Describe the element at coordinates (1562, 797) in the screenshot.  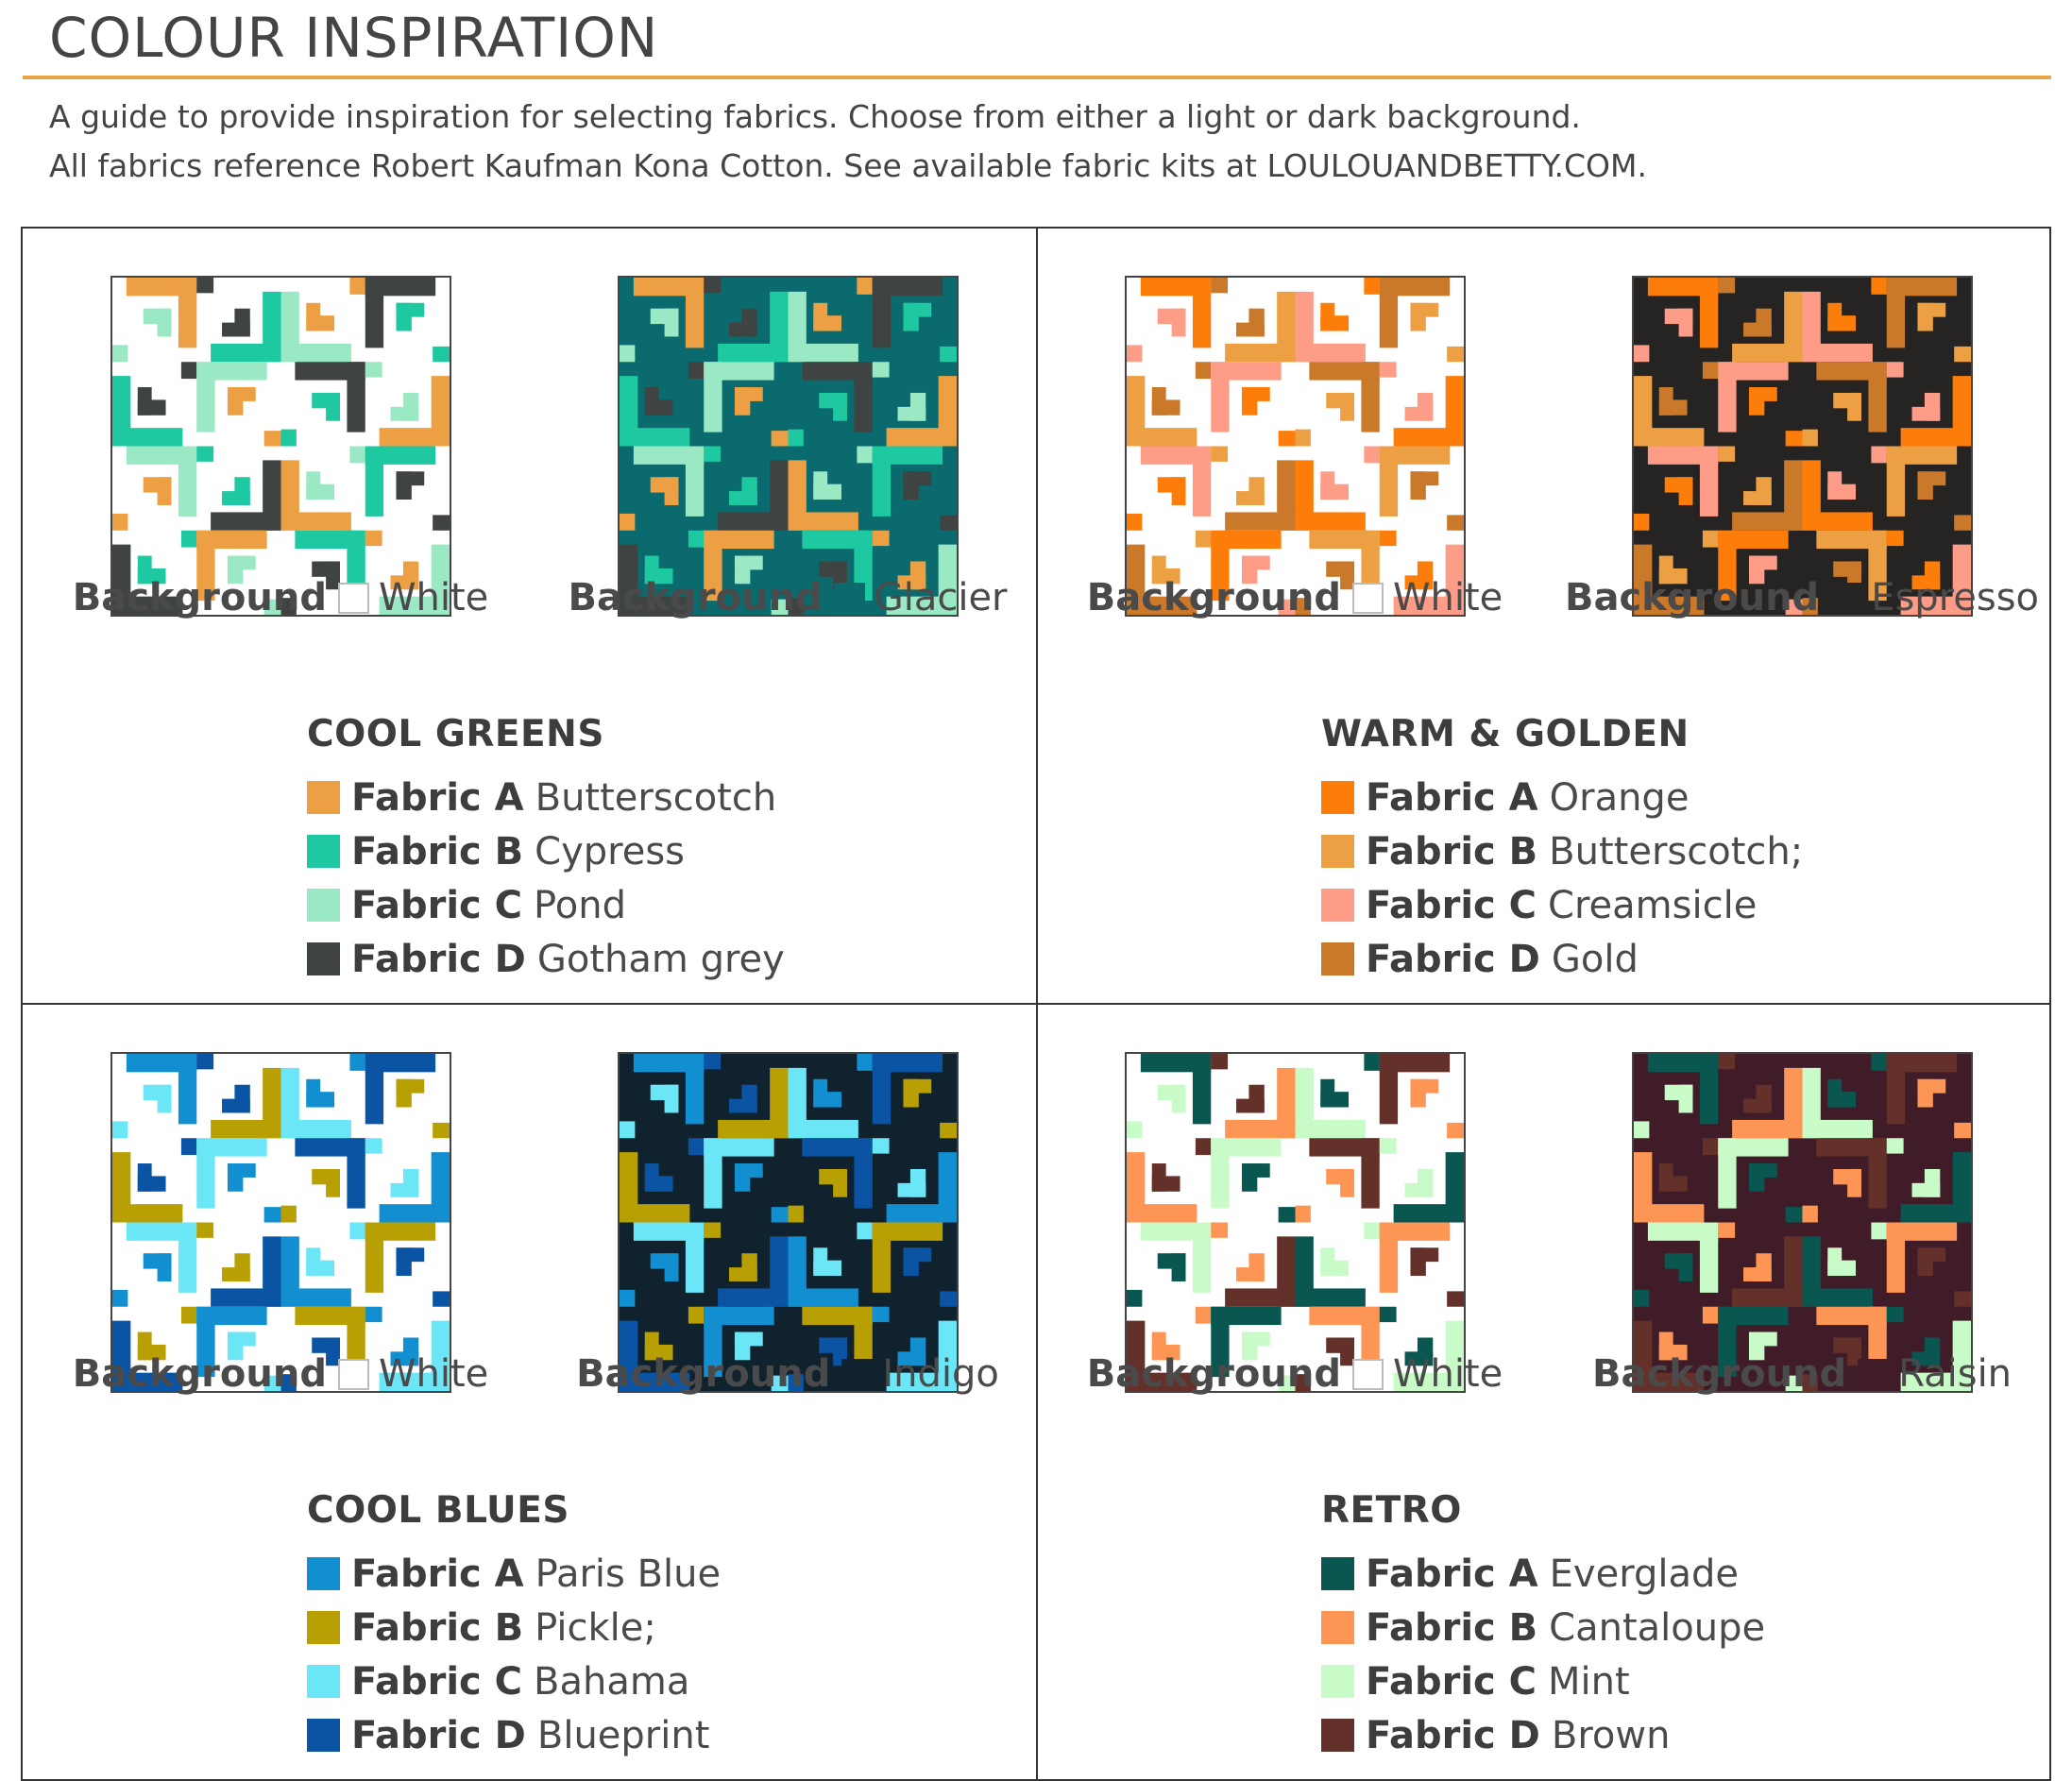
I see `fabric-item: Fabric A Orange` at that location.